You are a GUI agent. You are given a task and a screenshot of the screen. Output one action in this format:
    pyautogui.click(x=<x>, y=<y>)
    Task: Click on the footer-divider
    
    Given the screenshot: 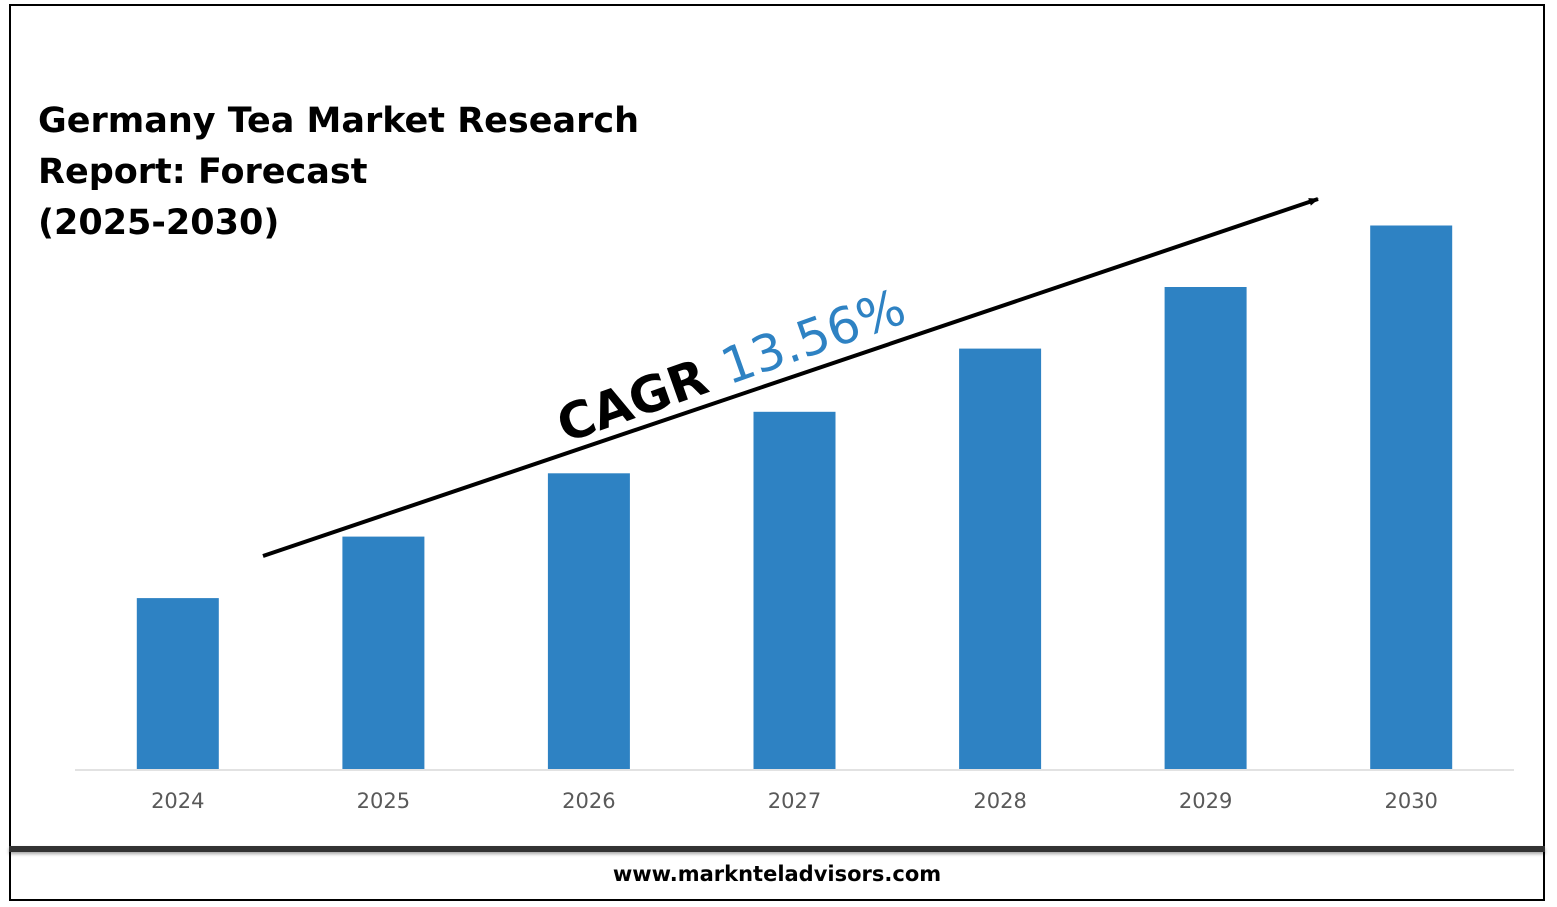 What is the action you would take?
    pyautogui.click(x=777, y=849)
    